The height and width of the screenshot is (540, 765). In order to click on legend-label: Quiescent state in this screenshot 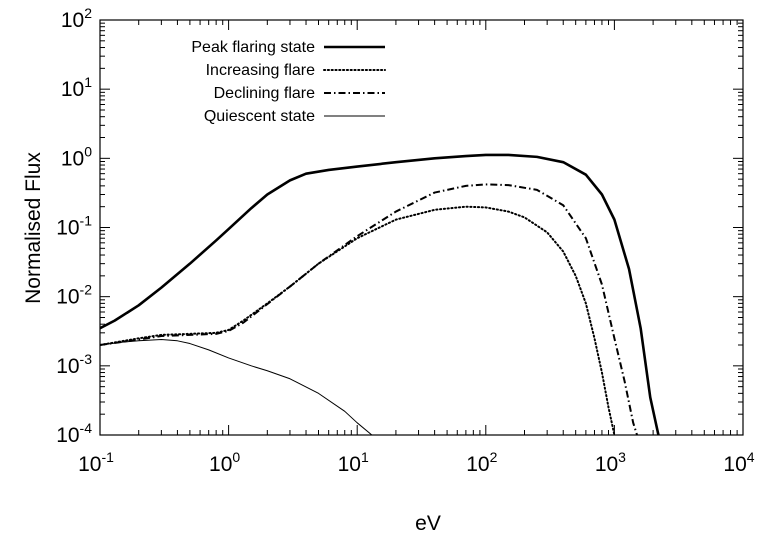, I will do `click(259, 116)`.